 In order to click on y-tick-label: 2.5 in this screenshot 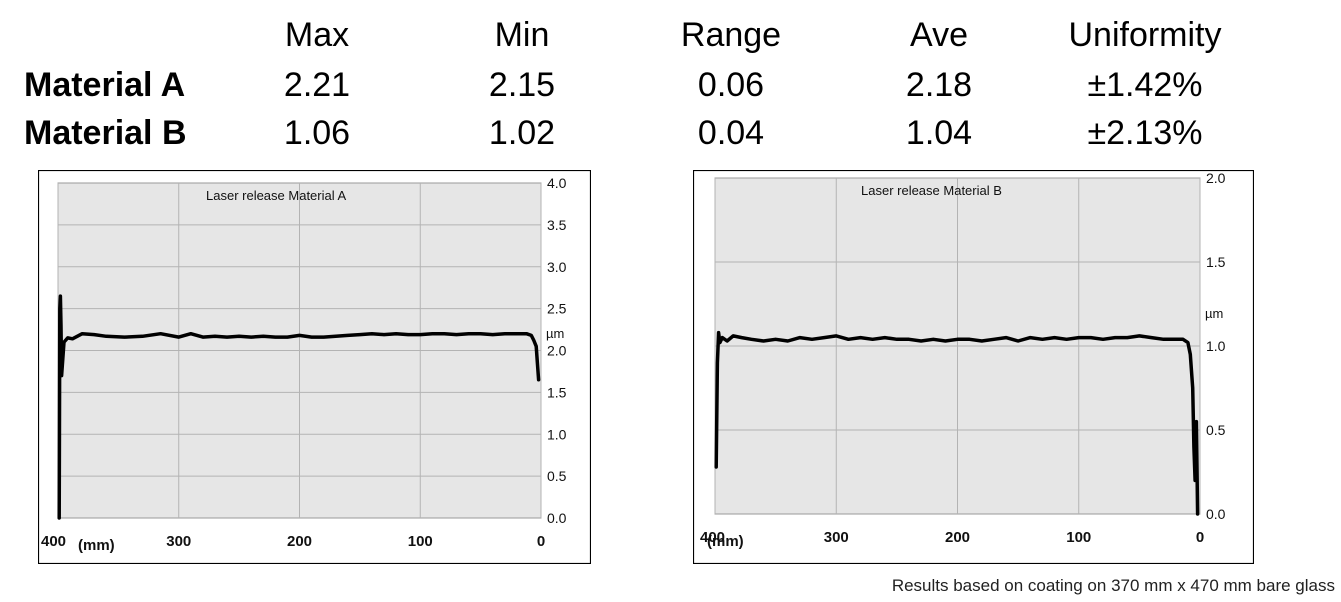, I will do `click(557, 309)`.